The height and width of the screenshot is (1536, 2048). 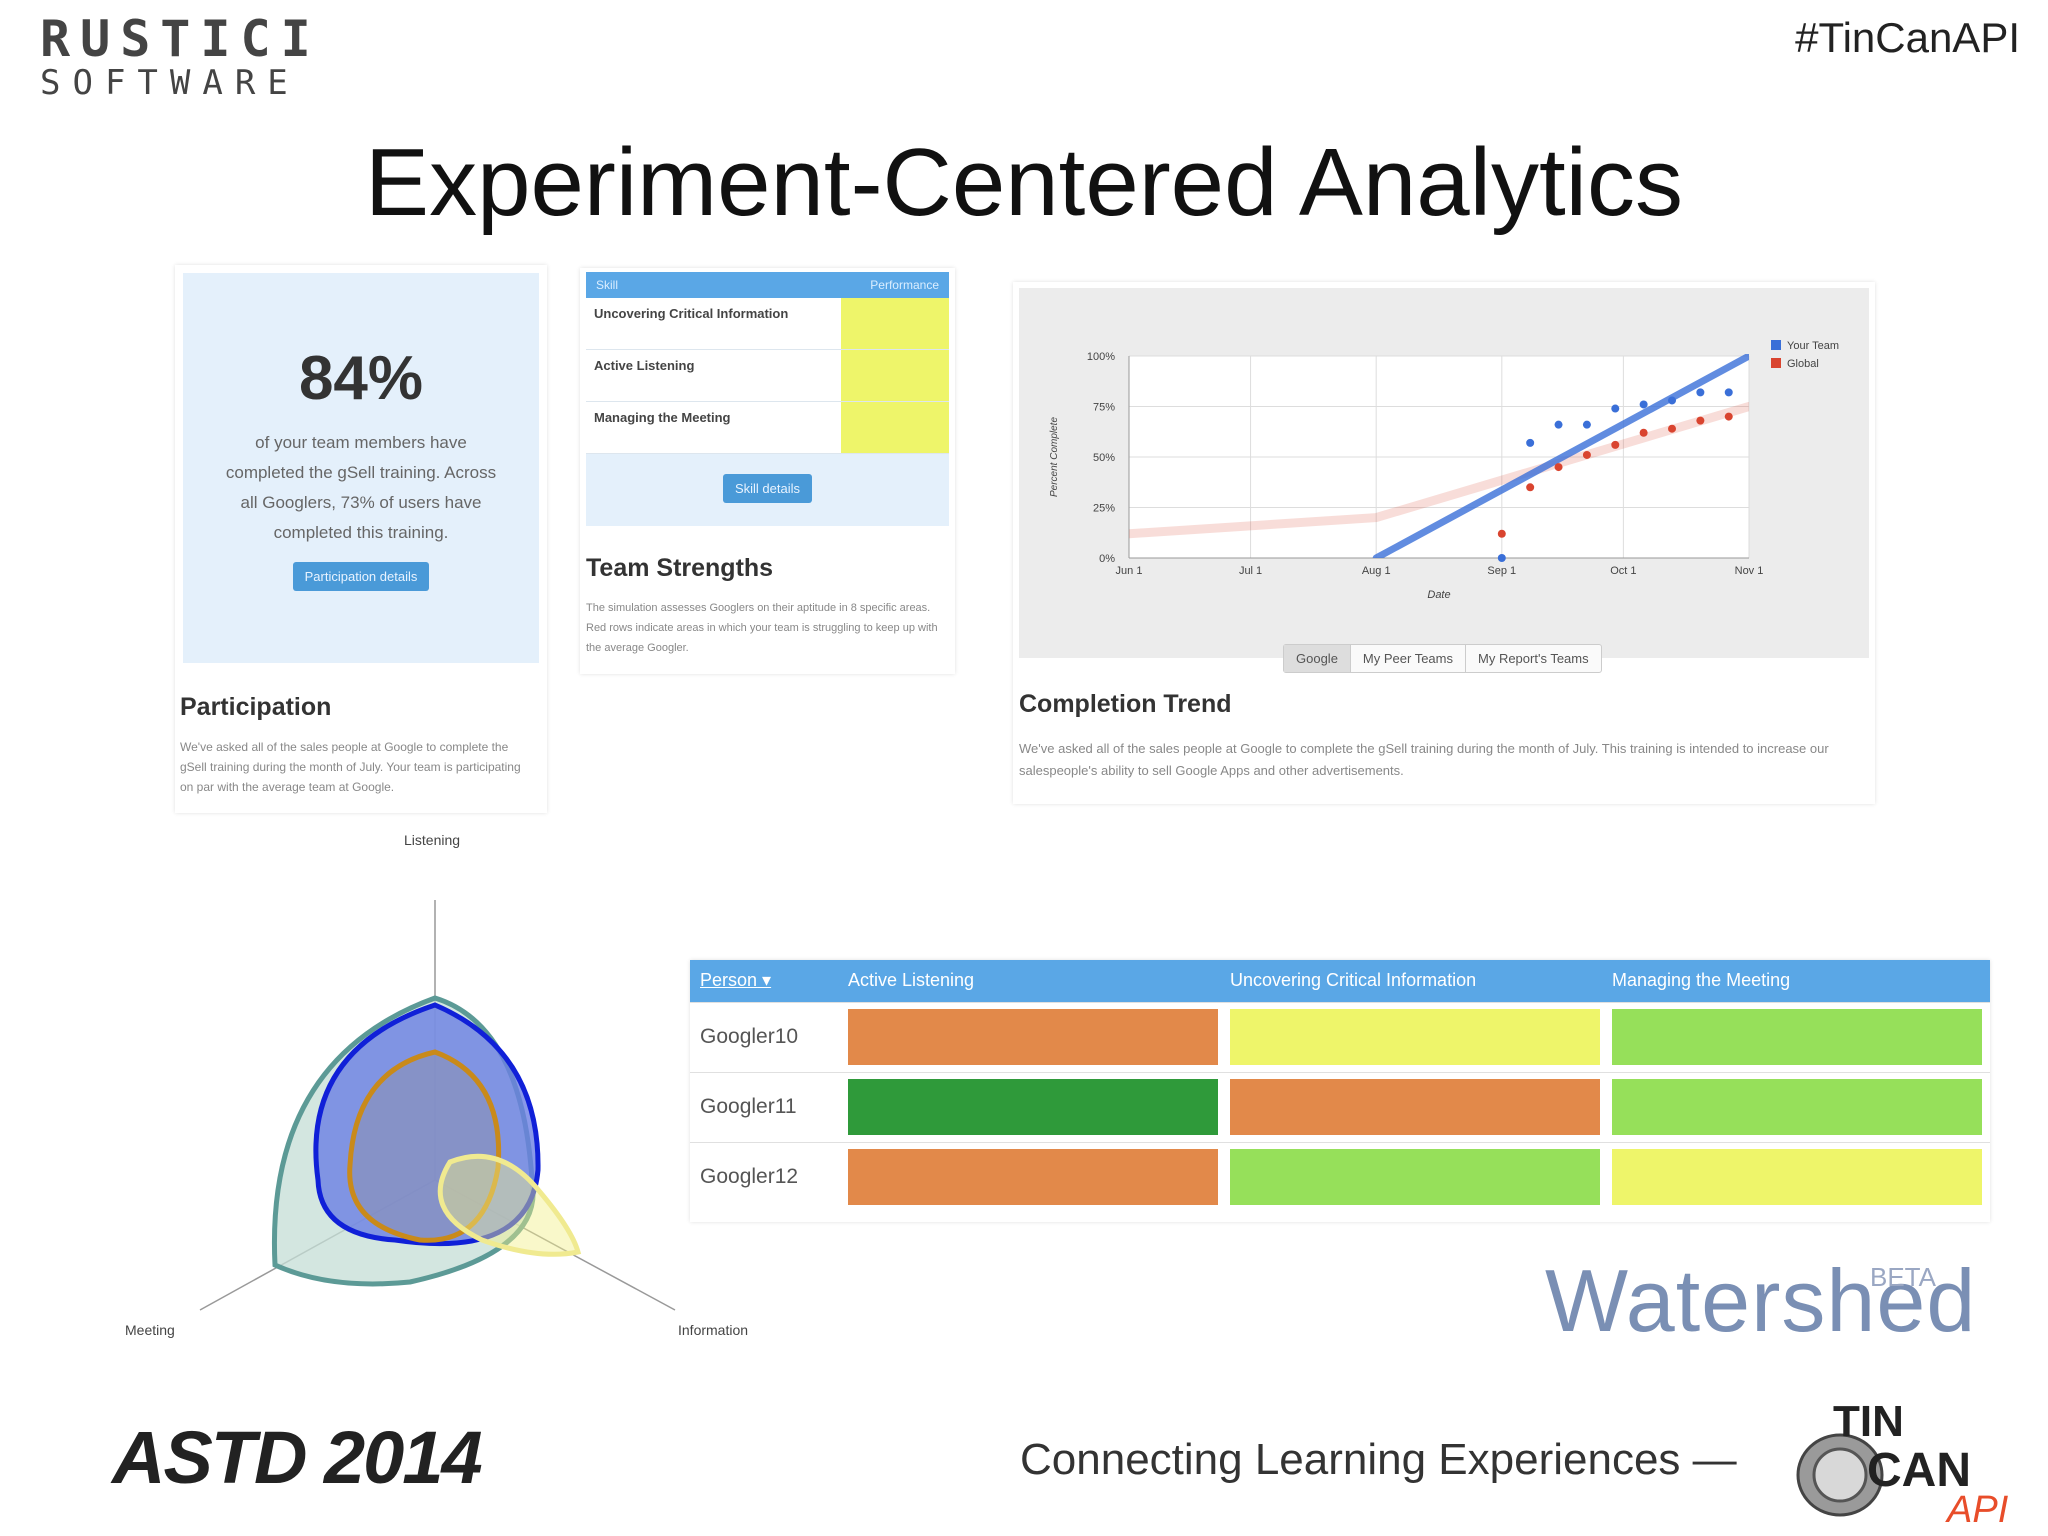 What do you see at coordinates (1533, 658) in the screenshot?
I see `segment-report-teams: My Report's Teams` at bounding box center [1533, 658].